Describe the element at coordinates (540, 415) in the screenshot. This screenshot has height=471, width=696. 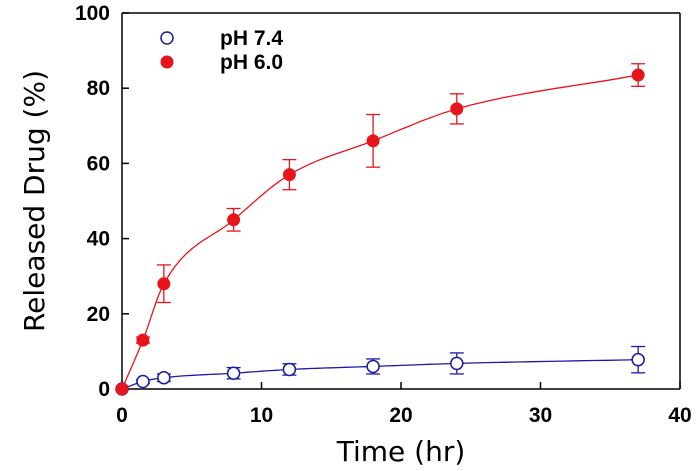
I see `x-tick-label-3: 30` at that location.